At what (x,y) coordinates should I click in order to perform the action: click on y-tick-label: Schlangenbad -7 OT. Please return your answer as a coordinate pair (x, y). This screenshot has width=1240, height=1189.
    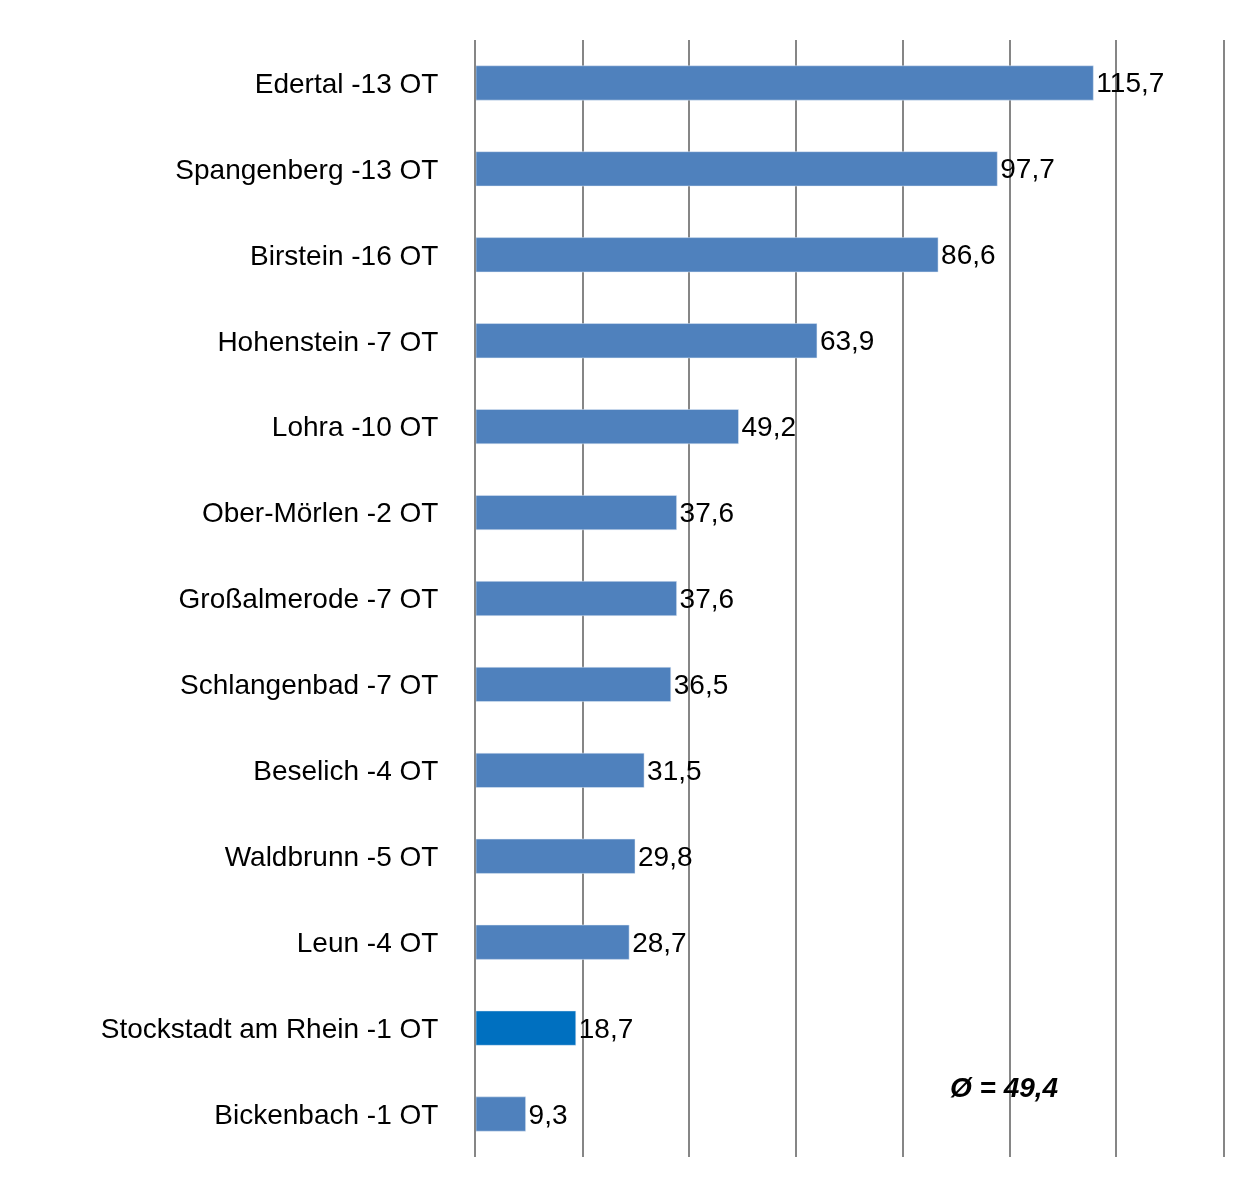
    Looking at the image, I should click on (309, 685).